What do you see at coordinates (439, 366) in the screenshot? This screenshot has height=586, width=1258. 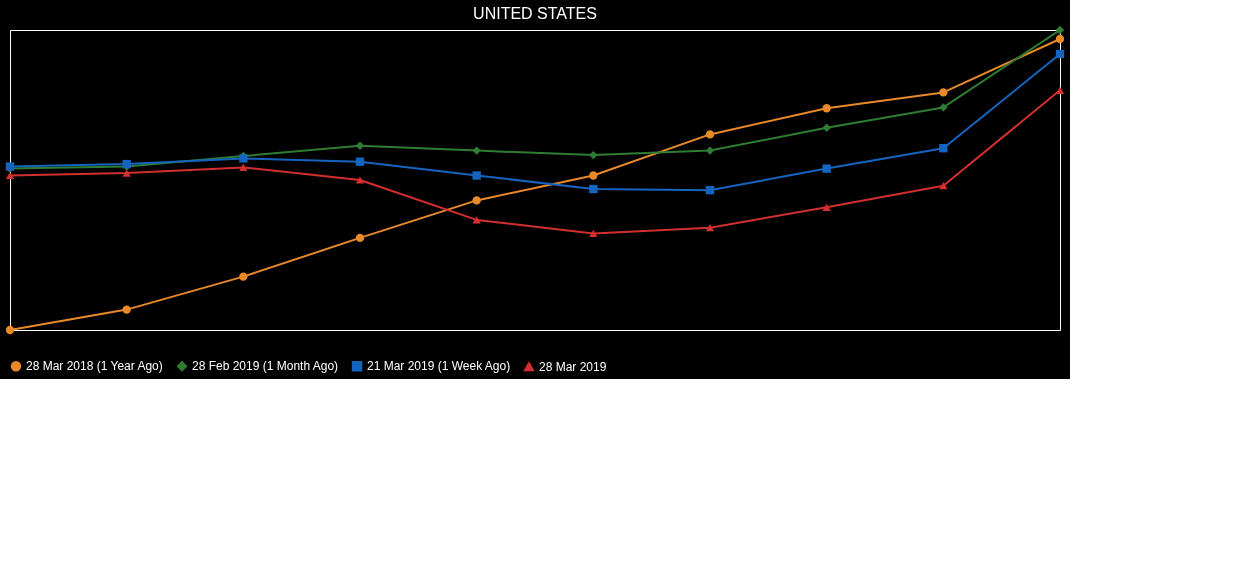 I see `legend-label: 21 Mar 2019 (1 Week Ago)` at bounding box center [439, 366].